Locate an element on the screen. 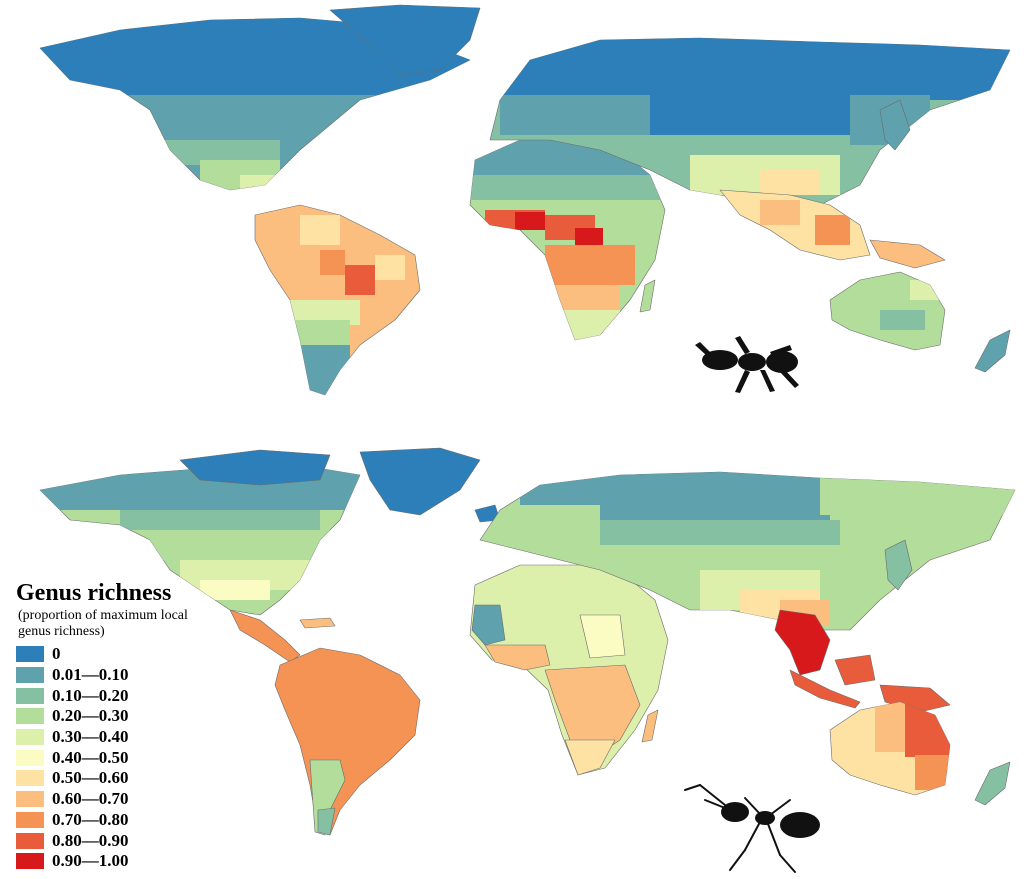  legend-label: 0.01—0.10 is located at coordinates (90, 675).